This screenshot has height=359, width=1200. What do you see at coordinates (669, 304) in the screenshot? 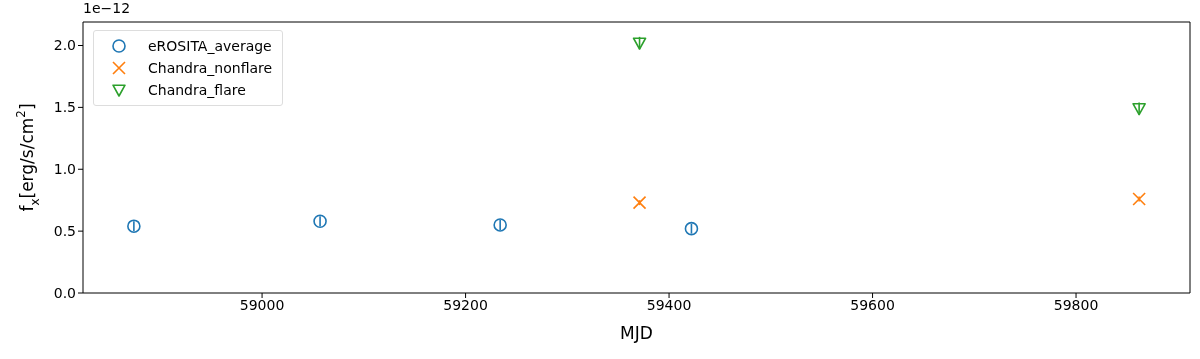
I see `x-tick-label: 59400` at bounding box center [669, 304].